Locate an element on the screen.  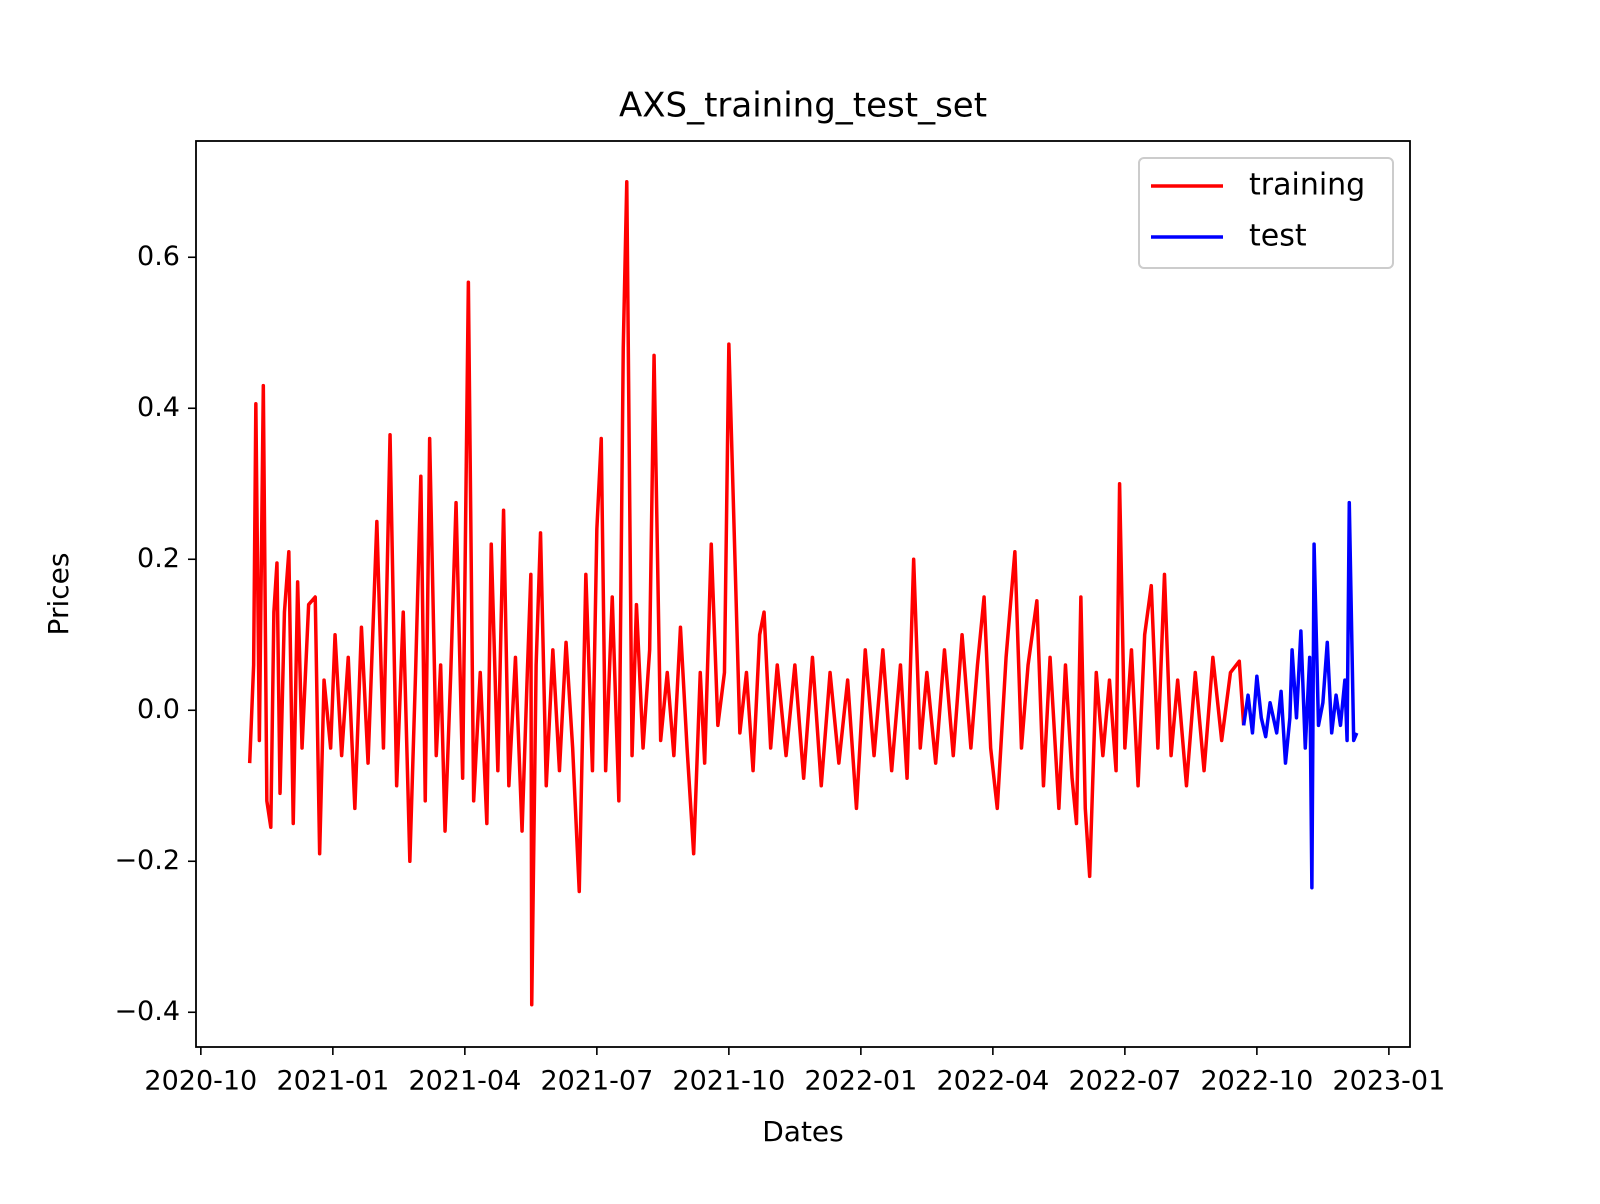
x-tick-label: 2022-04 is located at coordinates (992, 1081).